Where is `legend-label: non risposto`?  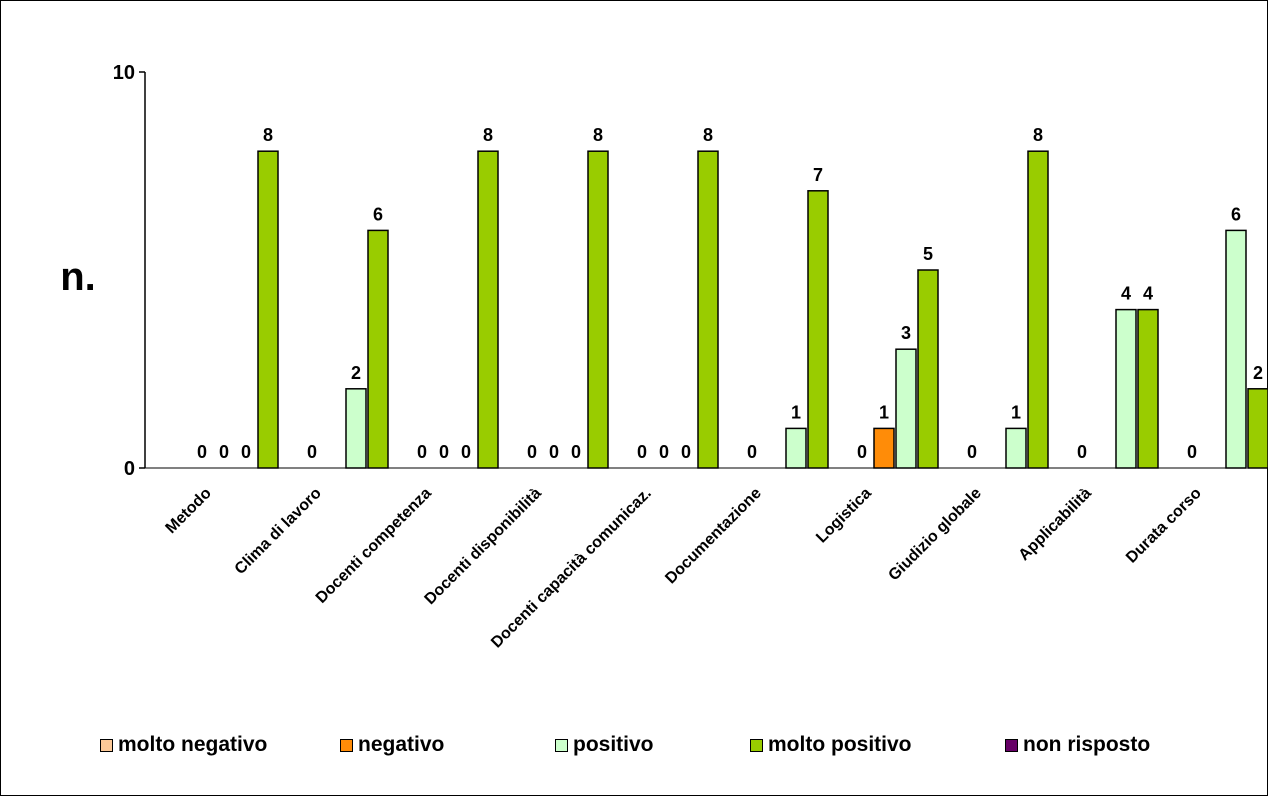 legend-label: non risposto is located at coordinates (1087, 744).